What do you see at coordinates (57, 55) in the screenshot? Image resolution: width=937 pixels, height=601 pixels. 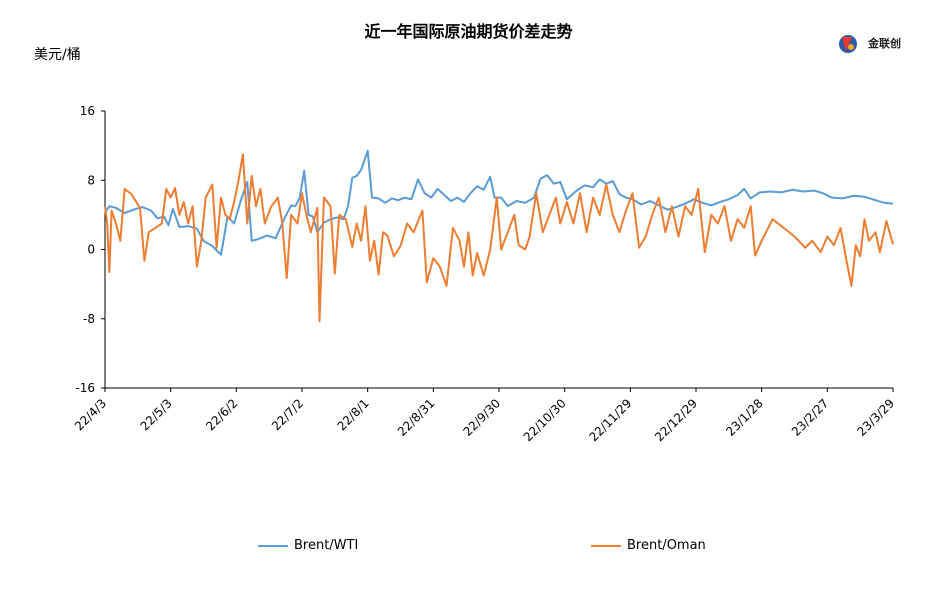 I see `y-axis-label: 美元/桶` at bounding box center [57, 55].